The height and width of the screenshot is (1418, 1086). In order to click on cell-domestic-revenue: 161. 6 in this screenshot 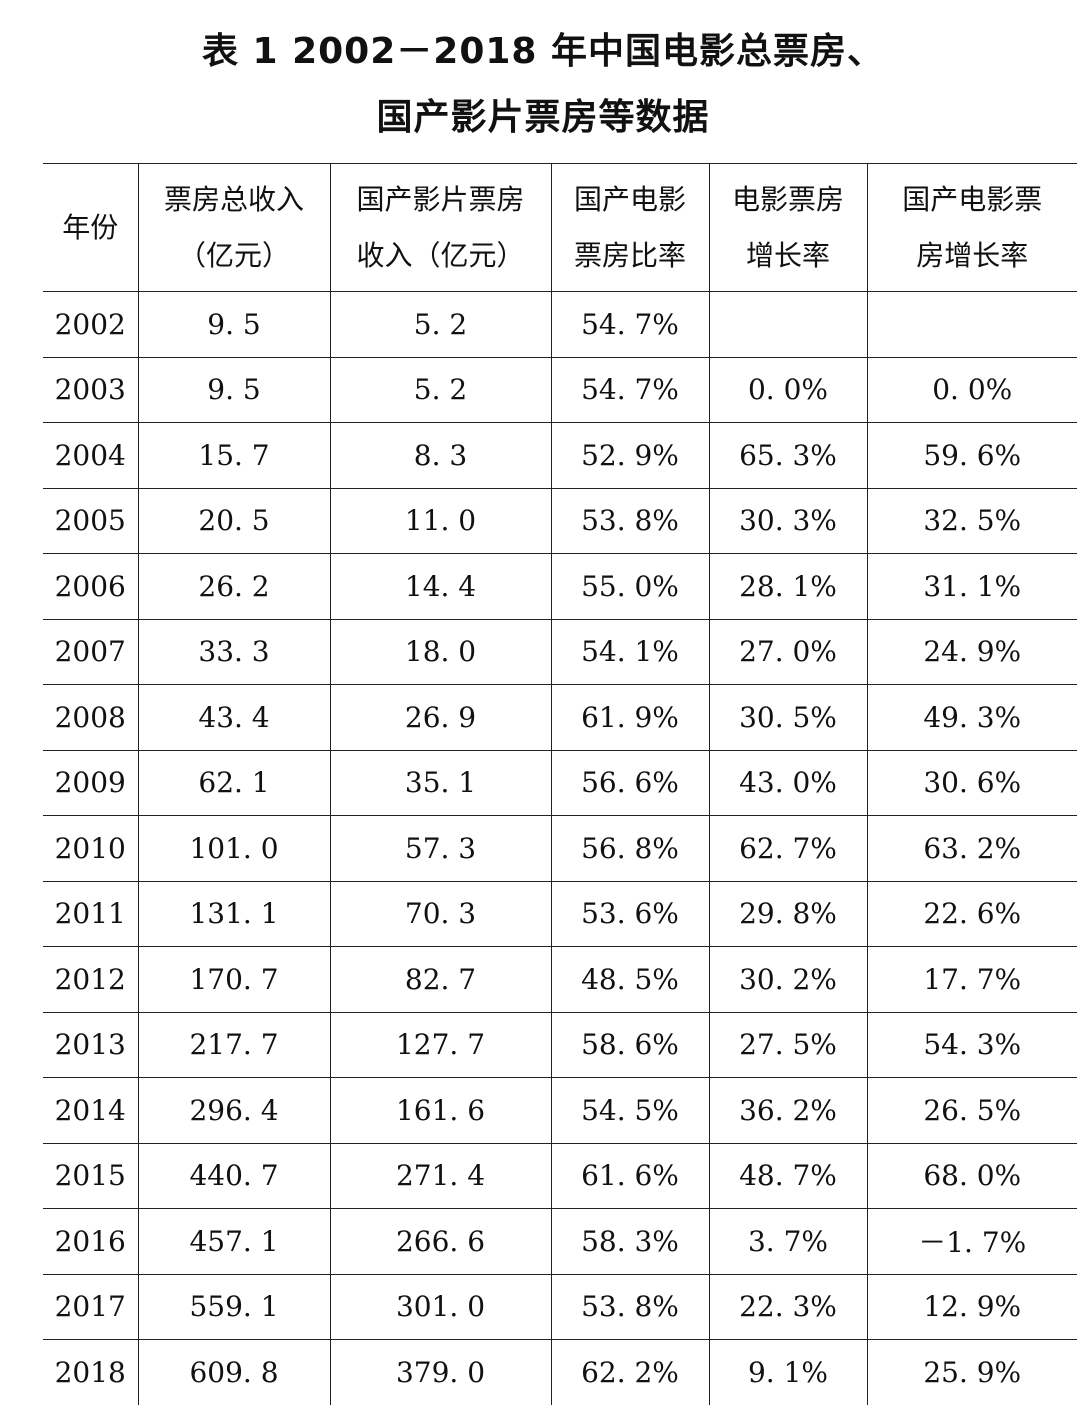, I will do `click(440, 1110)`.